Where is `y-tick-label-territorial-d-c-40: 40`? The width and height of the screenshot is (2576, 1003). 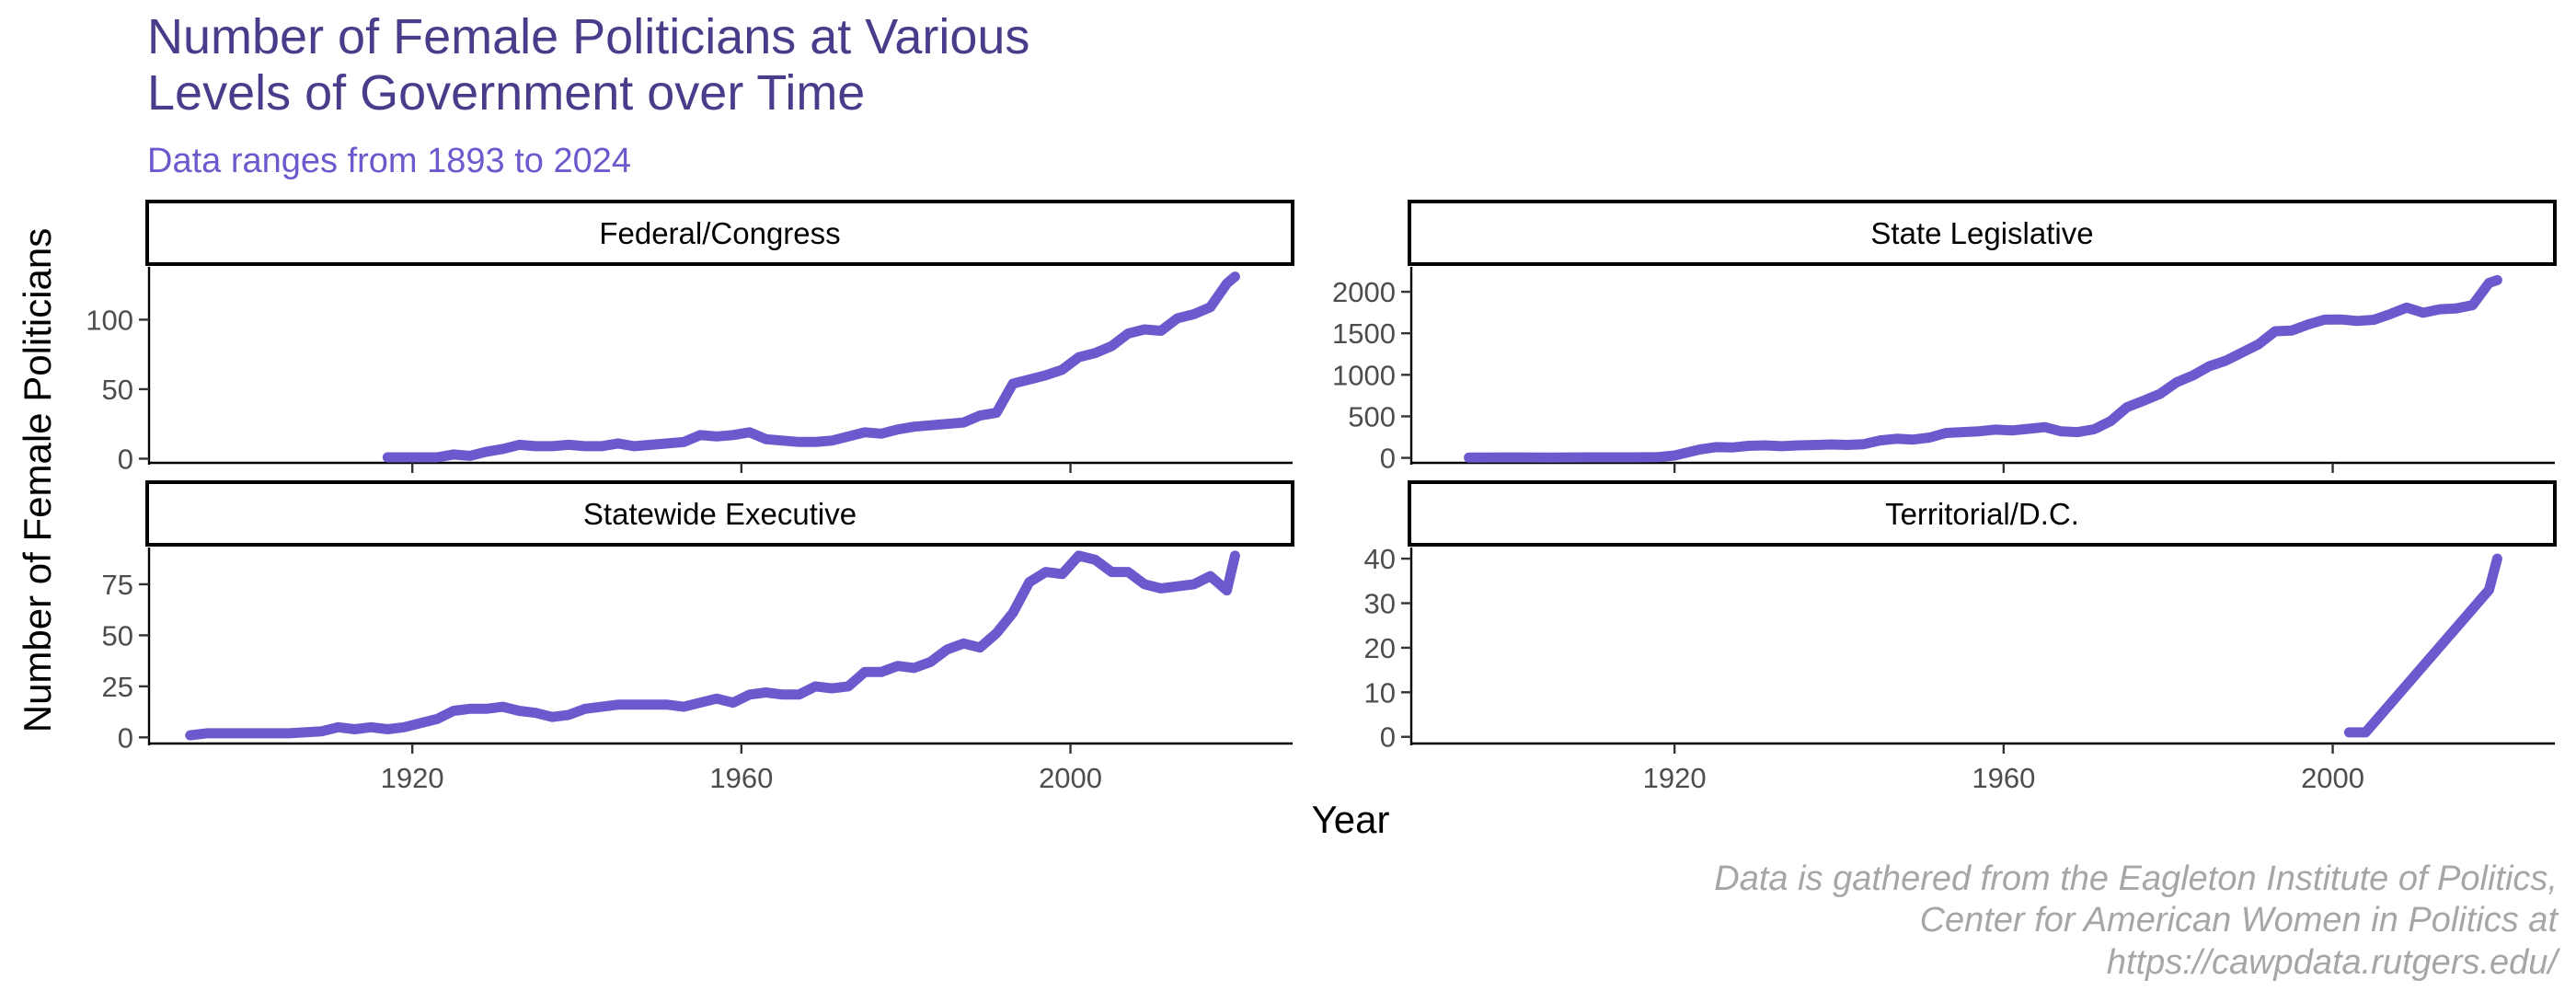
y-tick-label-territorial-d-c-40: 40 is located at coordinates (1380, 559).